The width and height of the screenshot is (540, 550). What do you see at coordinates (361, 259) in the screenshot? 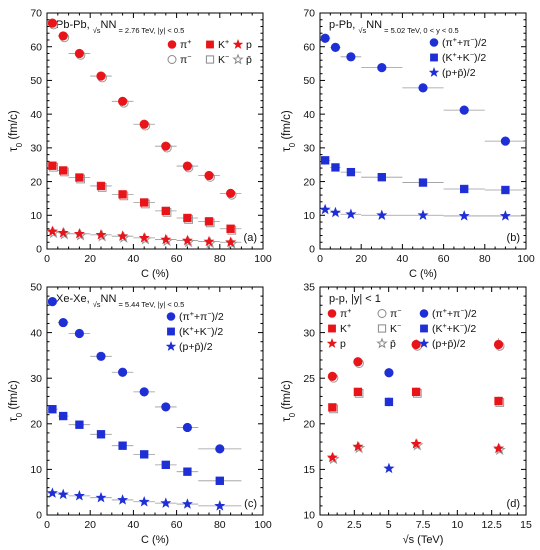
I see `x-tick-label: 20` at bounding box center [361, 259].